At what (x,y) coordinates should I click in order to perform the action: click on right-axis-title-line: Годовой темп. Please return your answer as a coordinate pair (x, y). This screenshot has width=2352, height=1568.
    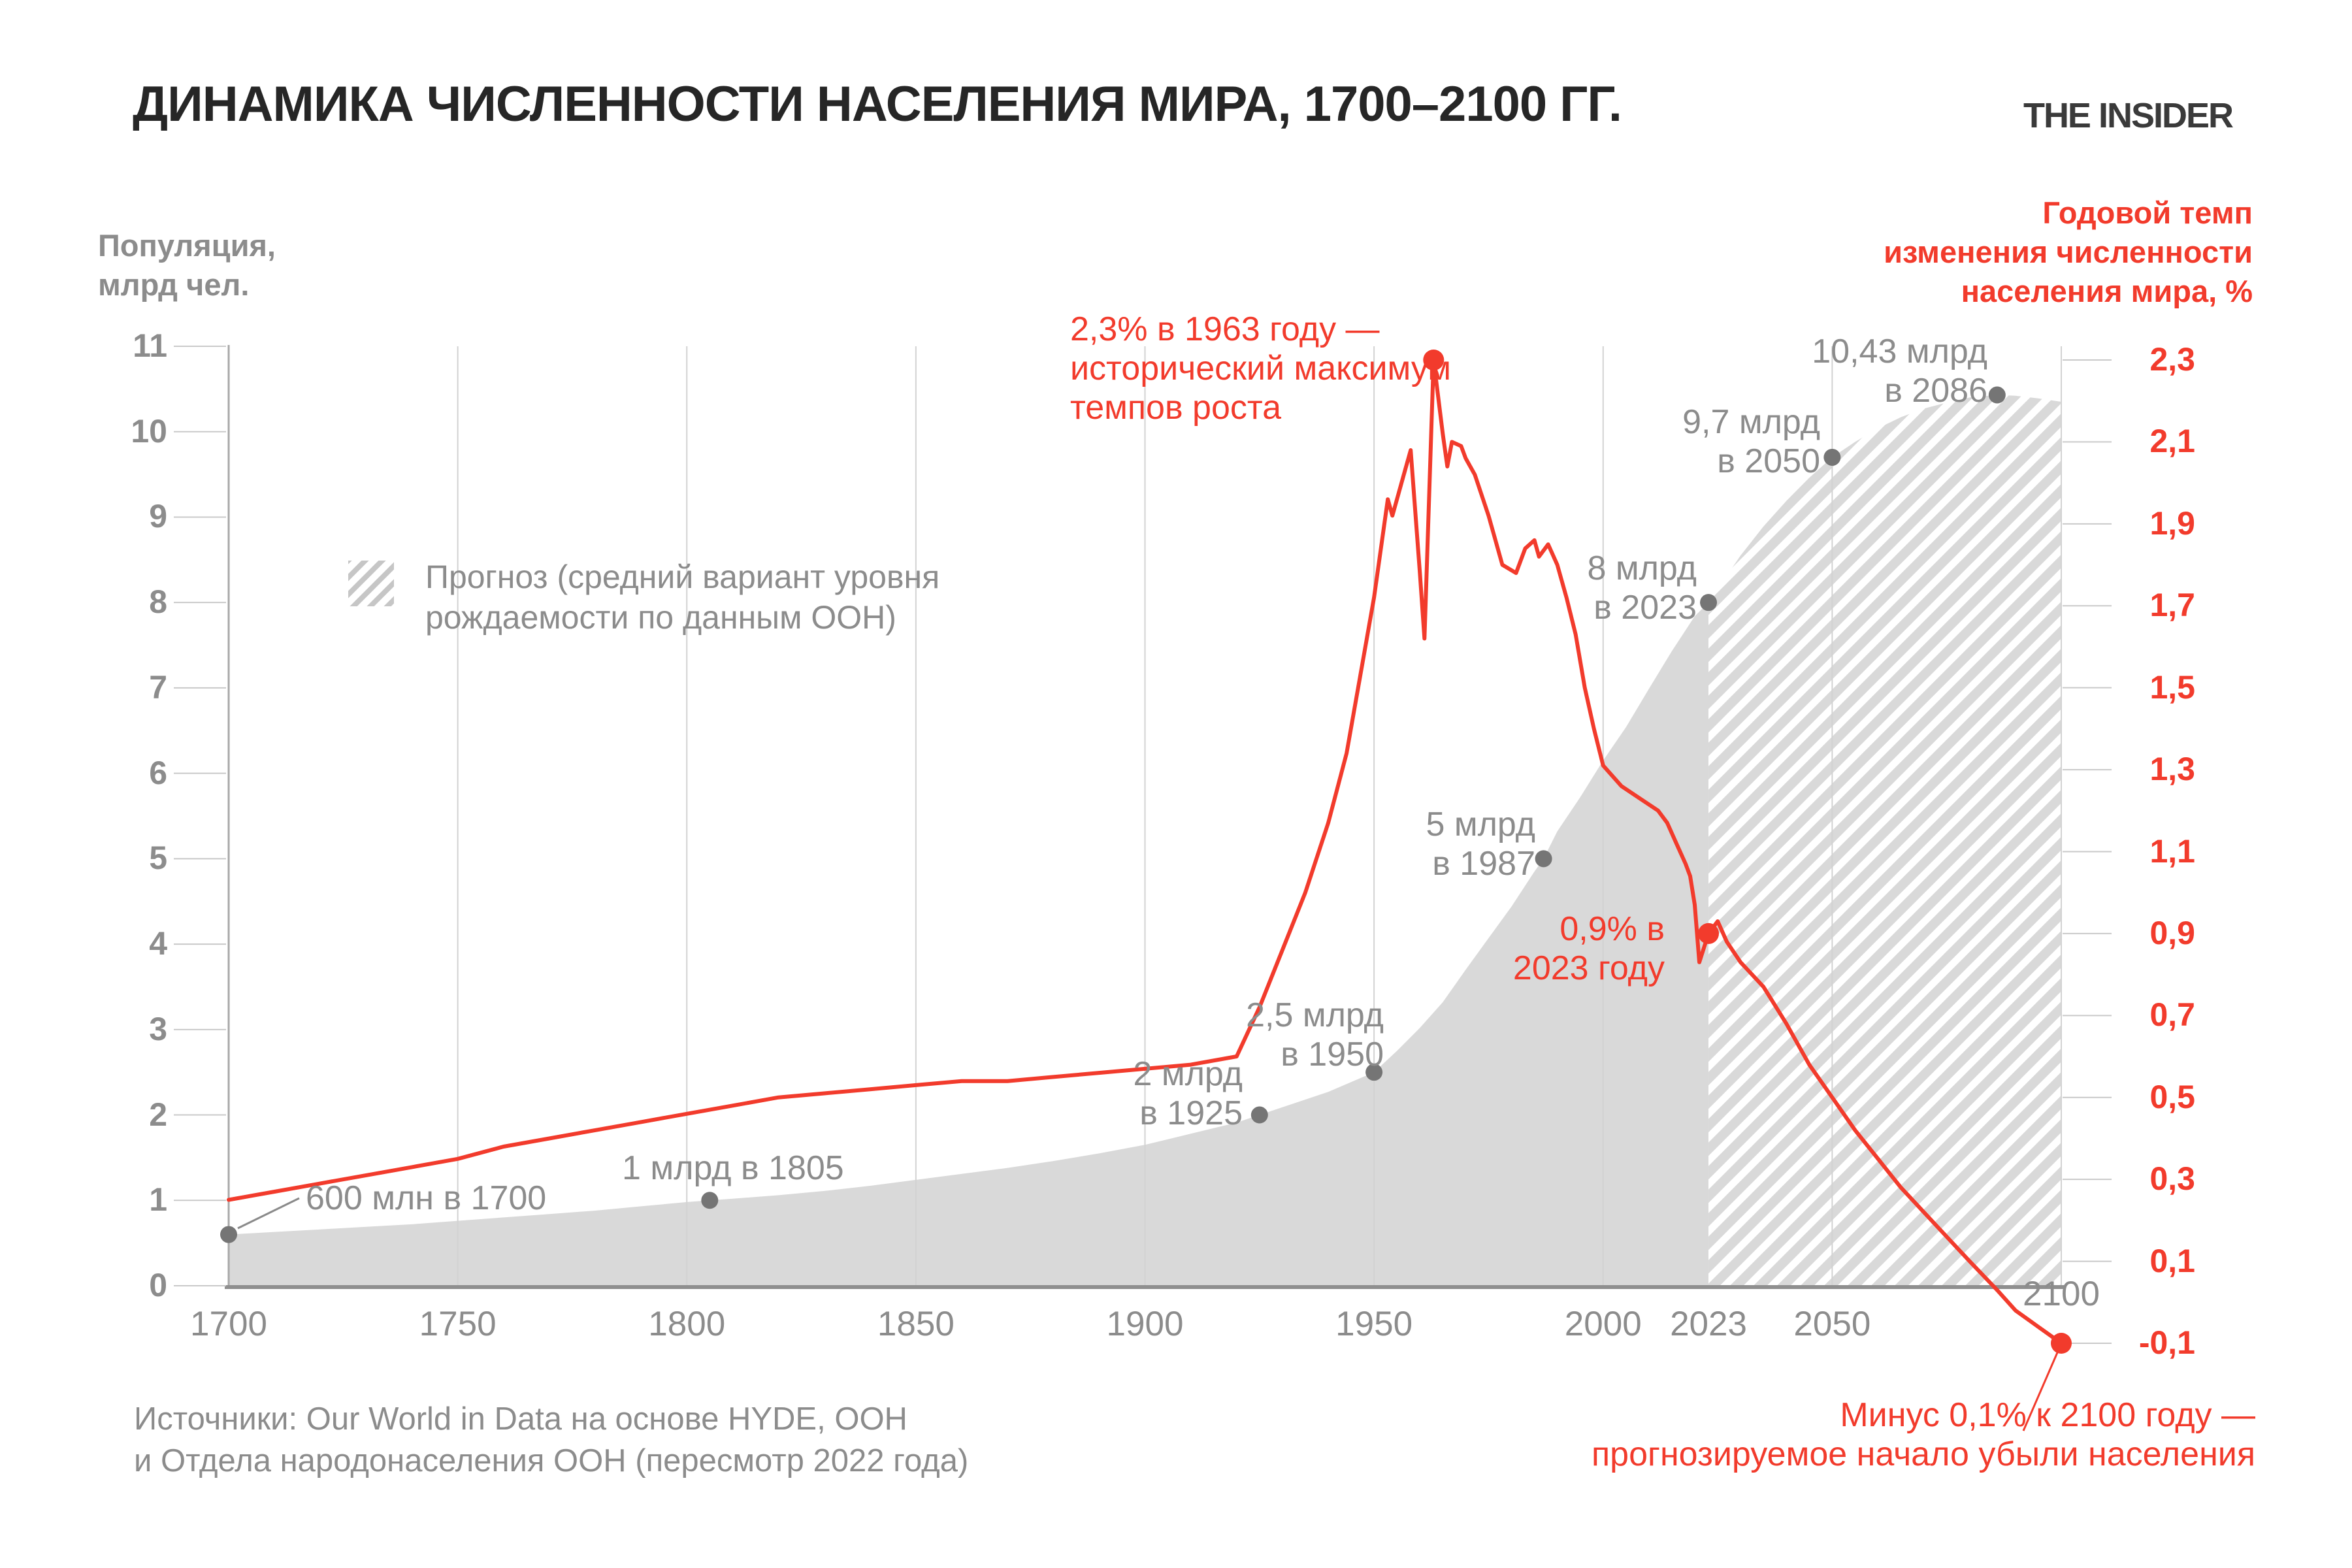
    Looking at the image, I should click on (2147, 212).